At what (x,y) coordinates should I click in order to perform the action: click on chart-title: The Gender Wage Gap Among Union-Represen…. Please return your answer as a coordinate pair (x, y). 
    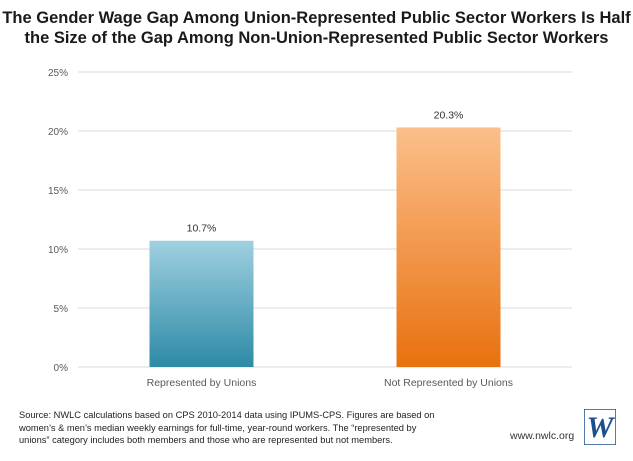
    Looking at the image, I should click on (316, 28).